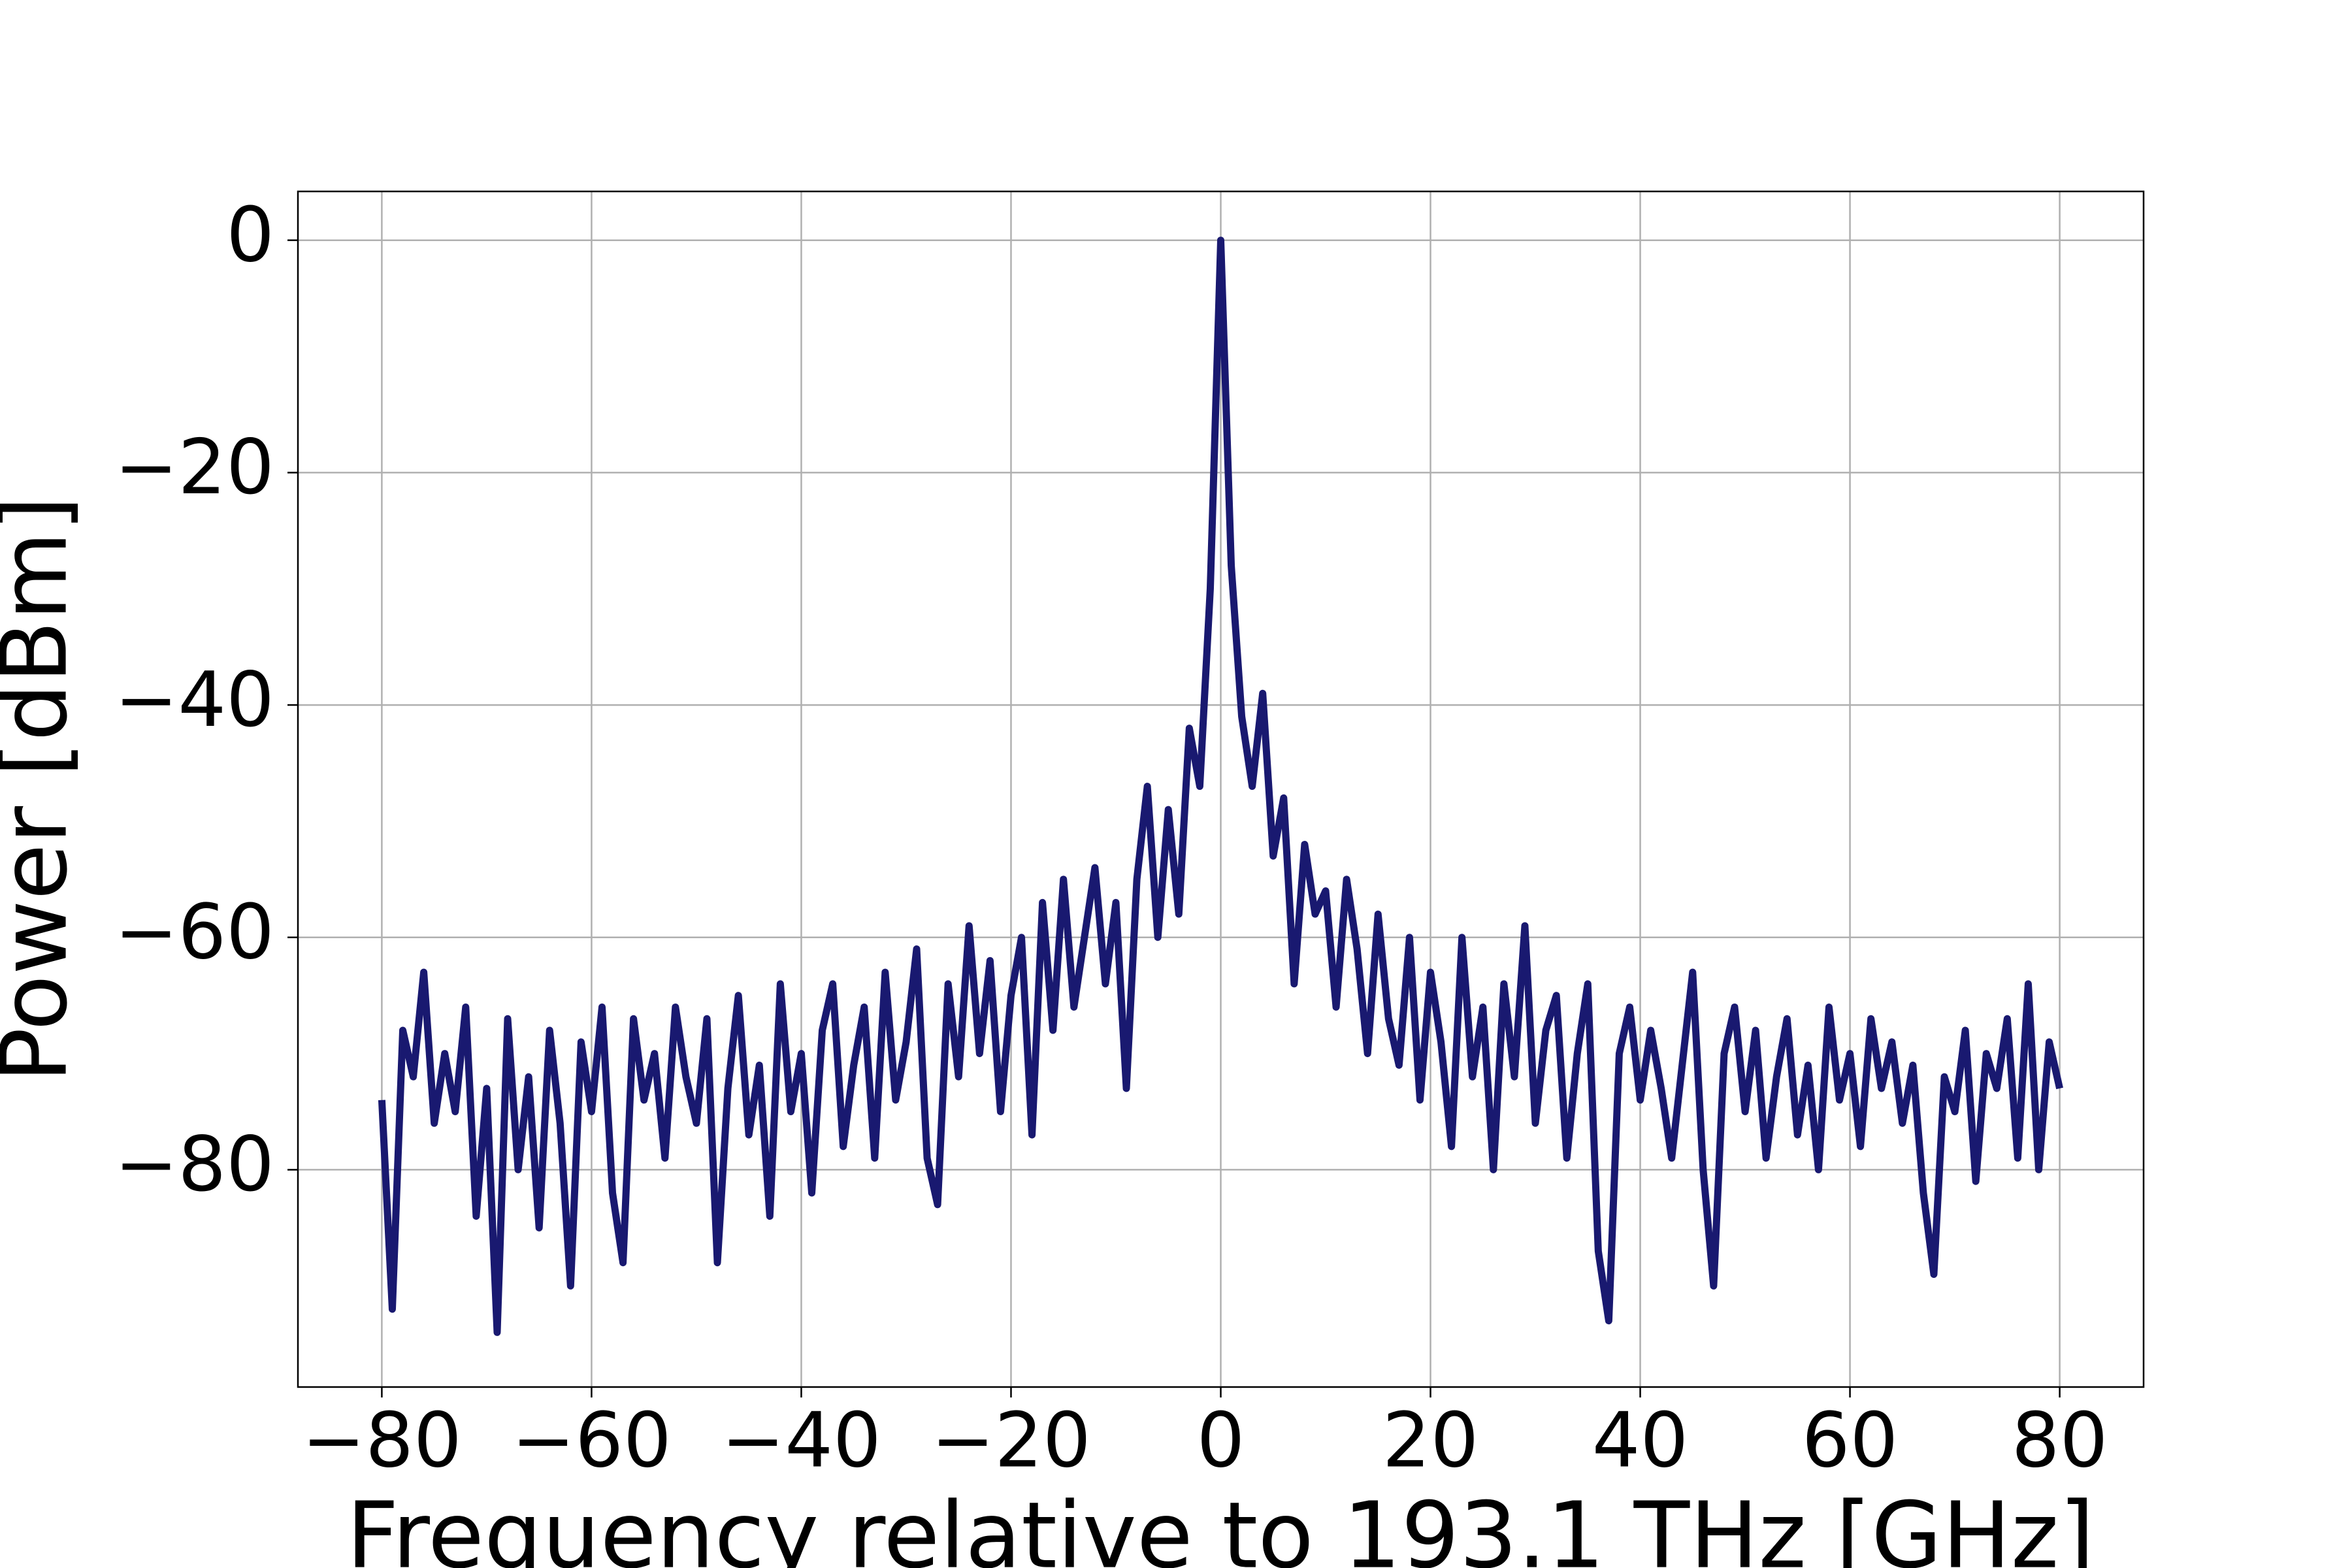 This screenshot has height=1568, width=2352. What do you see at coordinates (1221, 1441) in the screenshot?
I see `x-tick-label: 0` at bounding box center [1221, 1441].